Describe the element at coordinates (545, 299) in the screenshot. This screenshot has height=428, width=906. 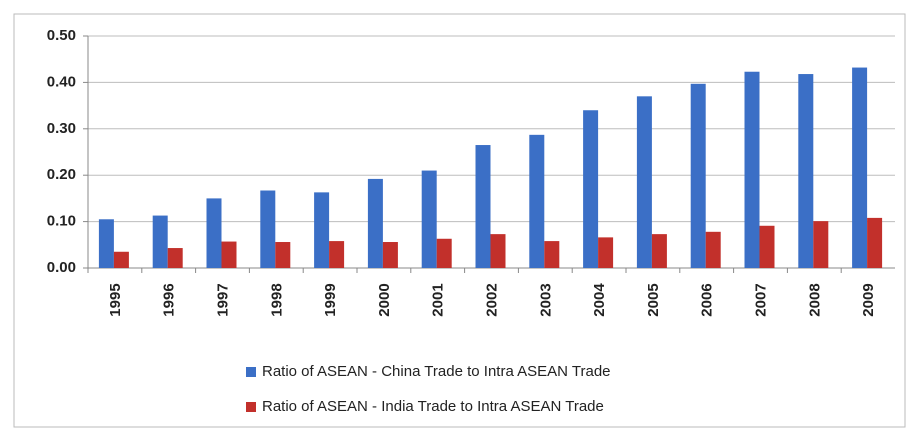
I see `x-tick-label: 2003` at that location.